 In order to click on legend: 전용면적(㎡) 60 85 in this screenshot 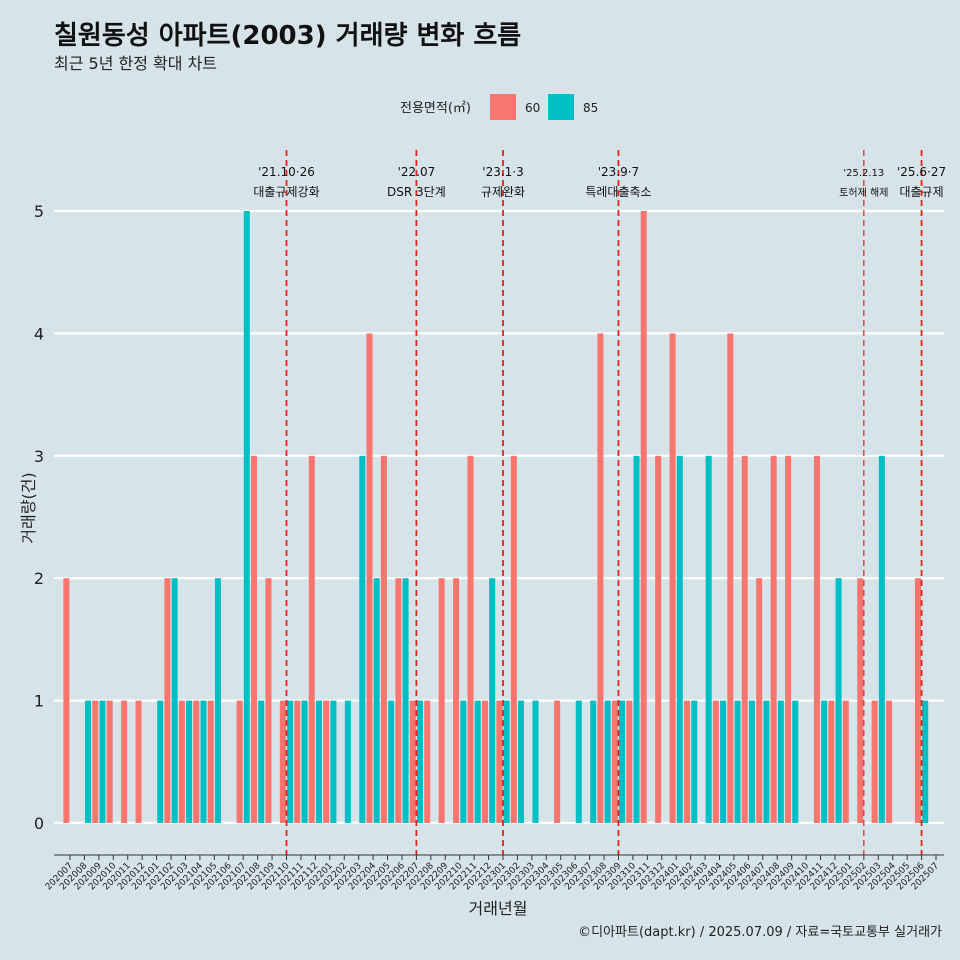, I will do `click(499, 107)`.